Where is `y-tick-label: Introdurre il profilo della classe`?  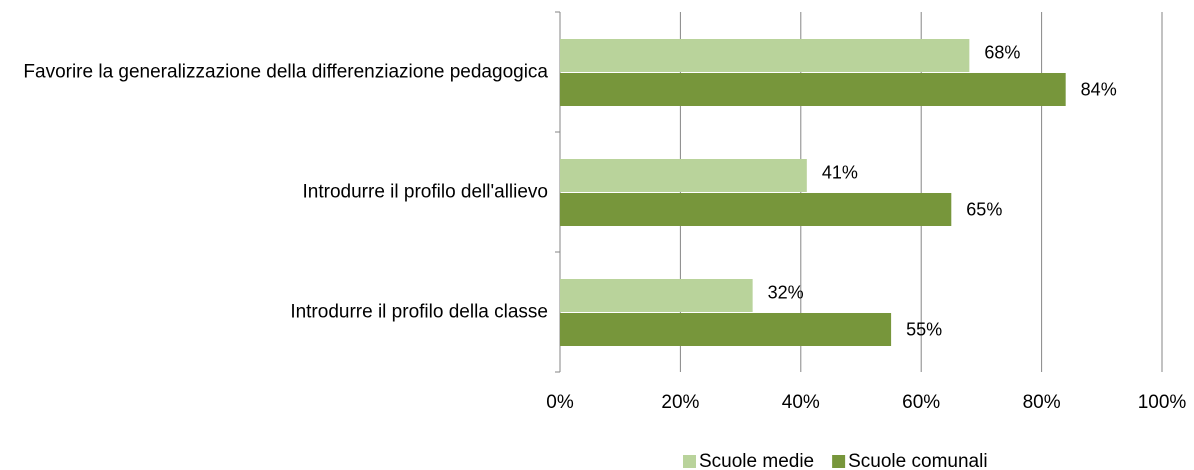
y-tick-label: Introdurre il profilo della classe is located at coordinates (419, 312).